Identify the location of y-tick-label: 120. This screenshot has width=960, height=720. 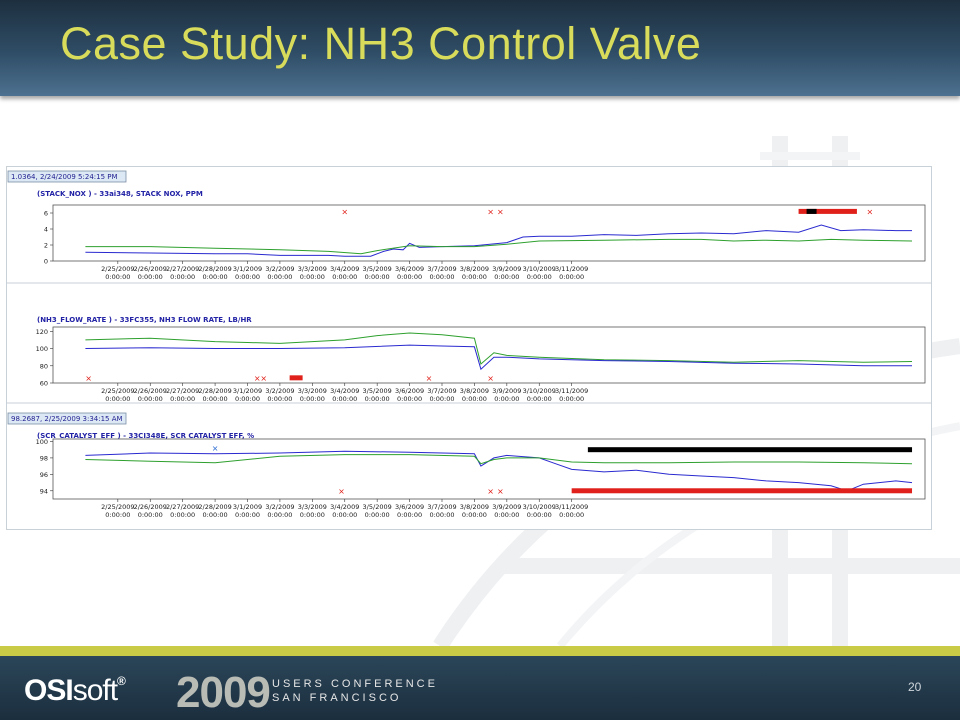
(42, 332).